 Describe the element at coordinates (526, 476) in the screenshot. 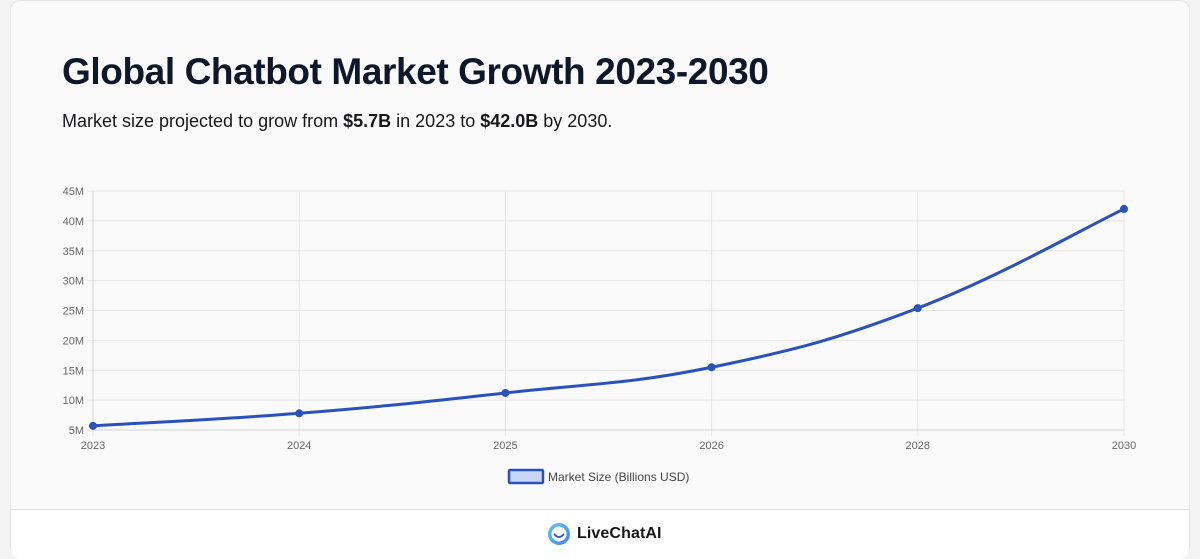

I see `legend-swatch` at that location.